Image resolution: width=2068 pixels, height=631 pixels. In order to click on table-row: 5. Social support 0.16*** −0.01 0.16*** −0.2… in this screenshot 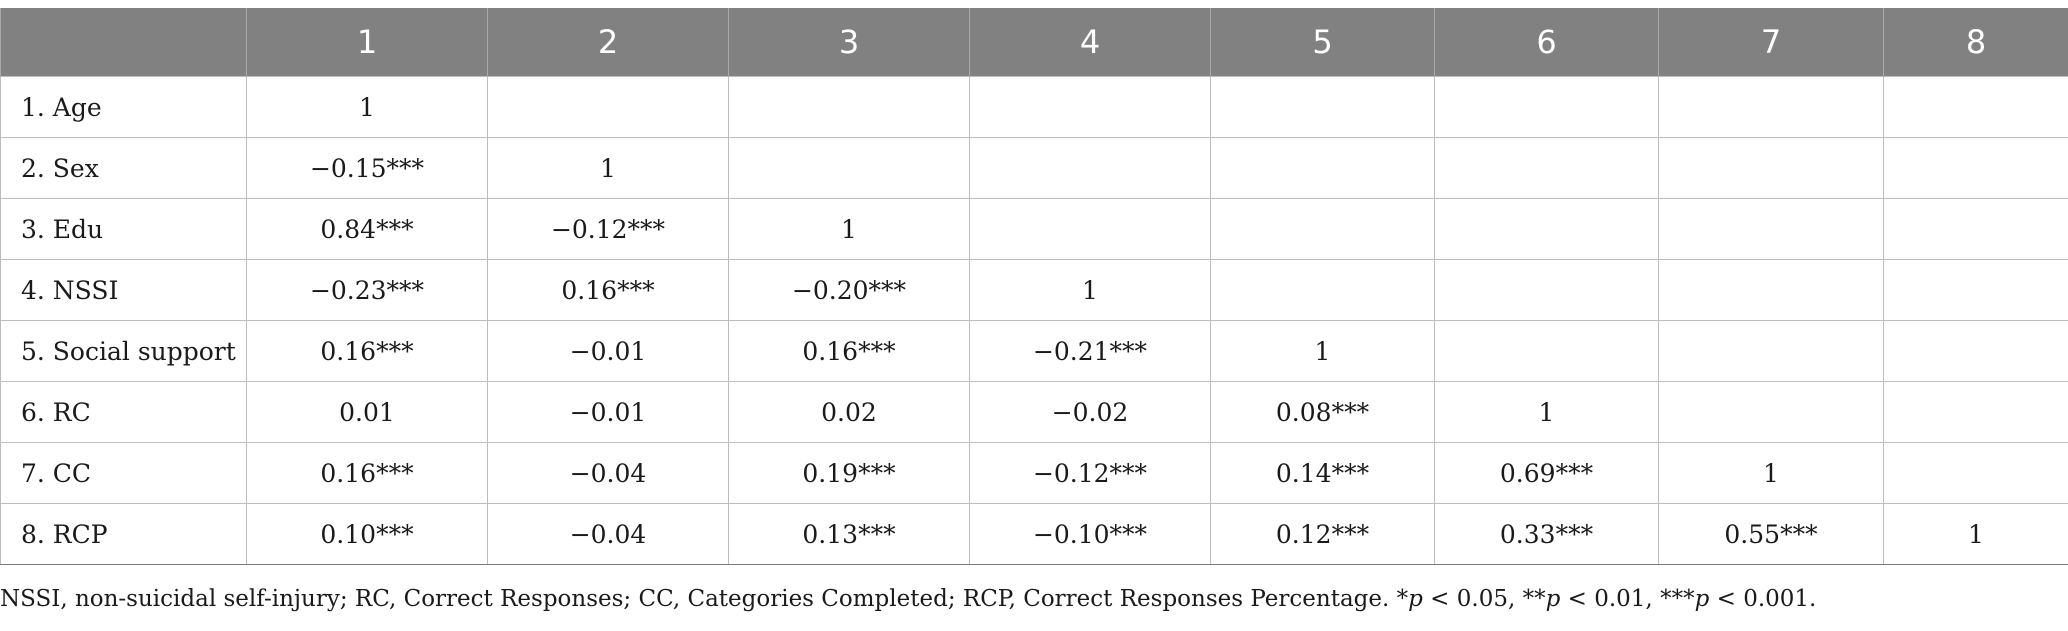, I will do `click(1034, 351)`.